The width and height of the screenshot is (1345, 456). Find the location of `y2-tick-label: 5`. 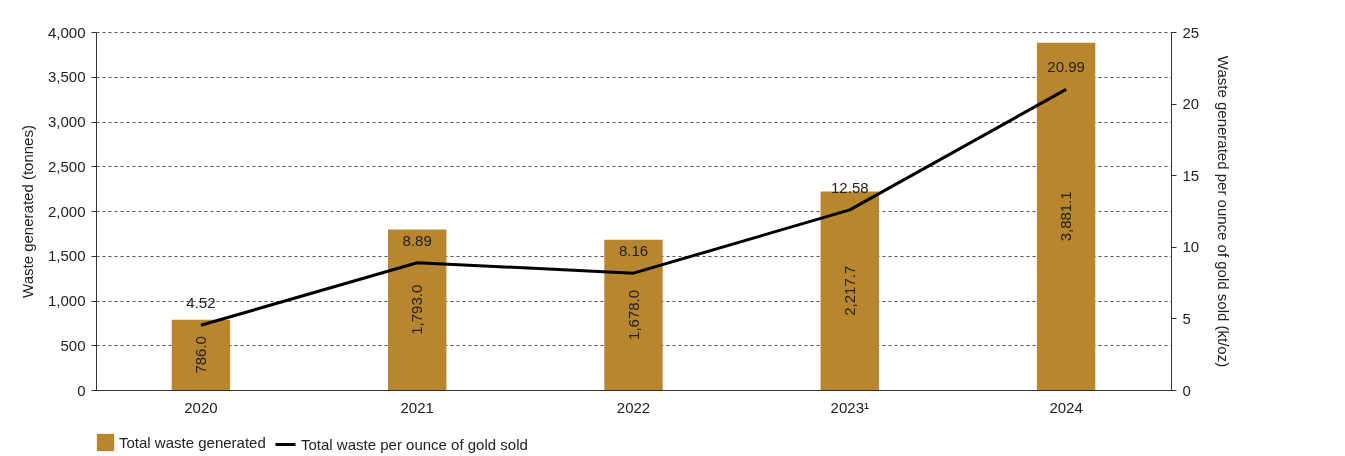

y2-tick-label: 5 is located at coordinates (1186, 318).